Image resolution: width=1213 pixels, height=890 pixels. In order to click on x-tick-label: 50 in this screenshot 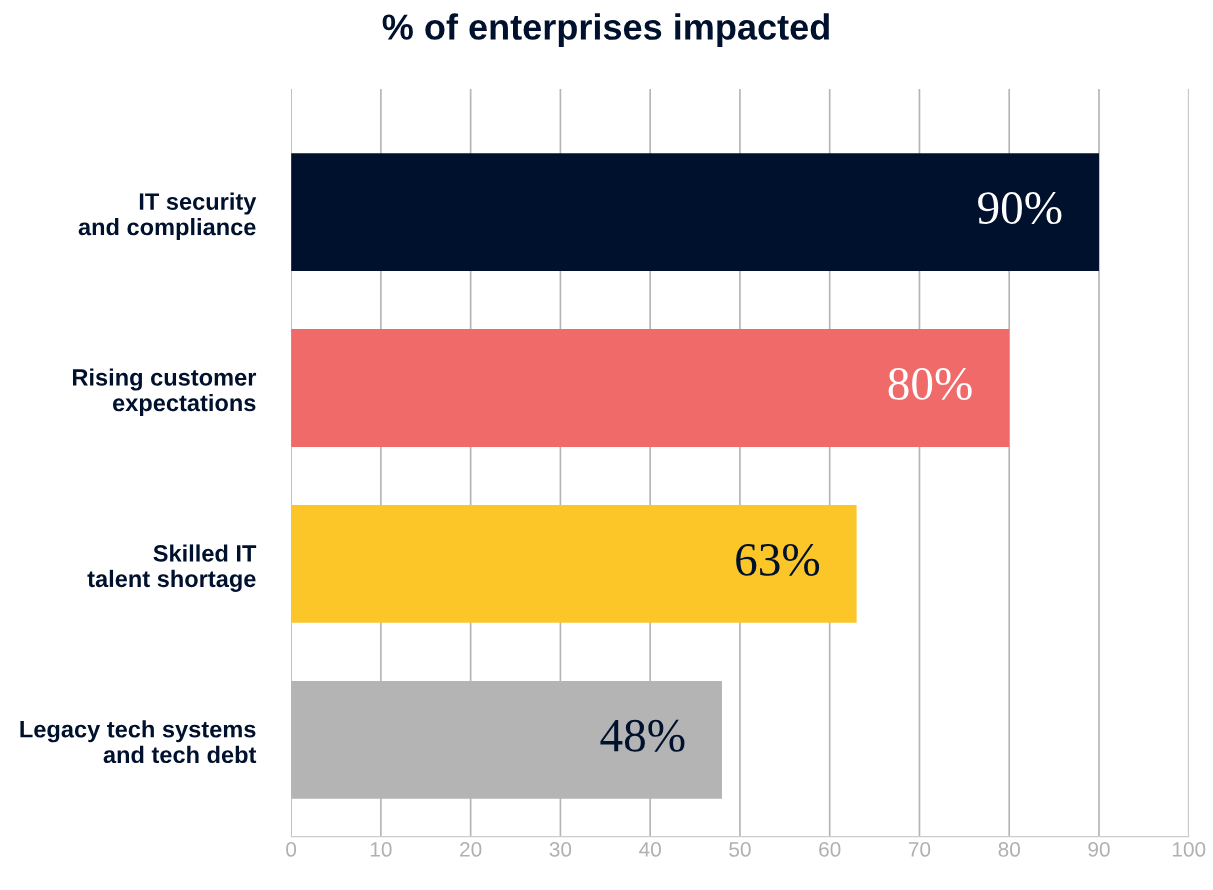, I will do `click(740, 849)`.